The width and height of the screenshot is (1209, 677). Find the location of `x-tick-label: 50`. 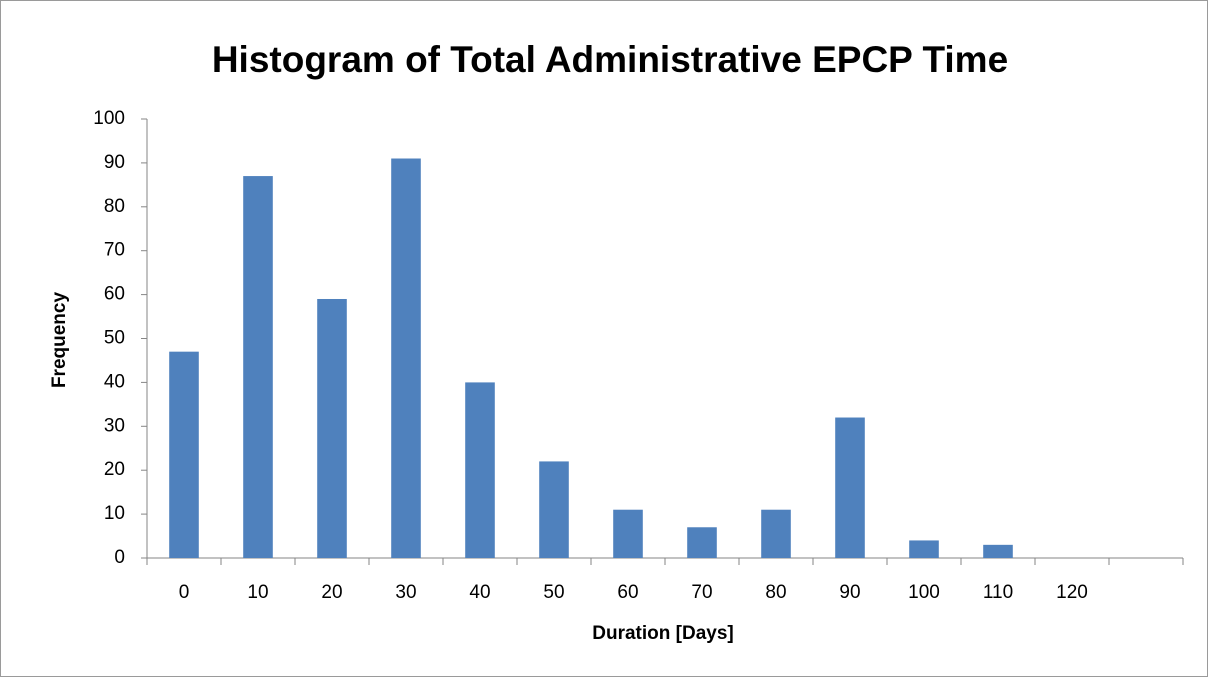

x-tick-label: 50 is located at coordinates (553, 592).